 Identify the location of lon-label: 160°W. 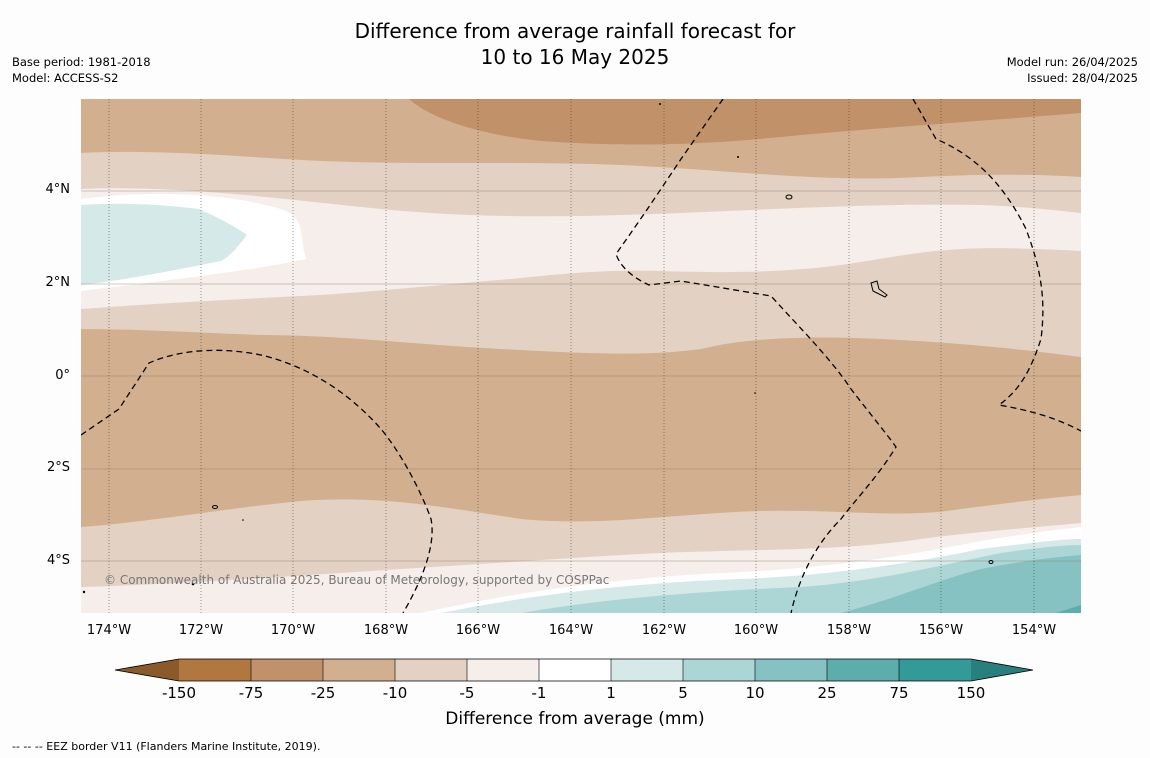
(756, 630).